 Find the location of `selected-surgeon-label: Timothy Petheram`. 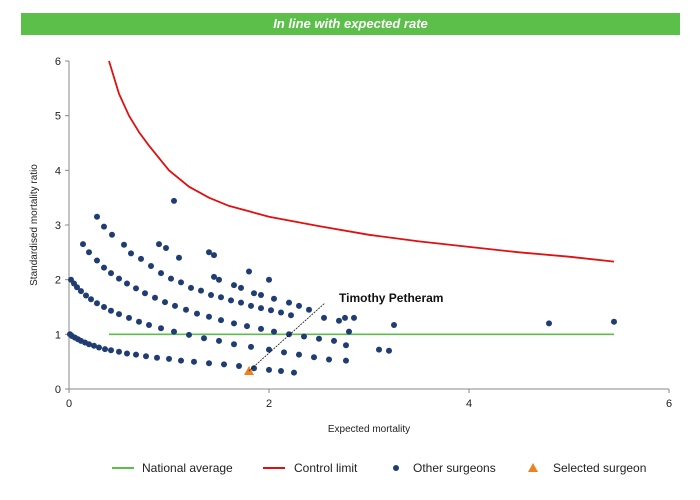

selected-surgeon-label: Timothy Petheram is located at coordinates (391, 298).